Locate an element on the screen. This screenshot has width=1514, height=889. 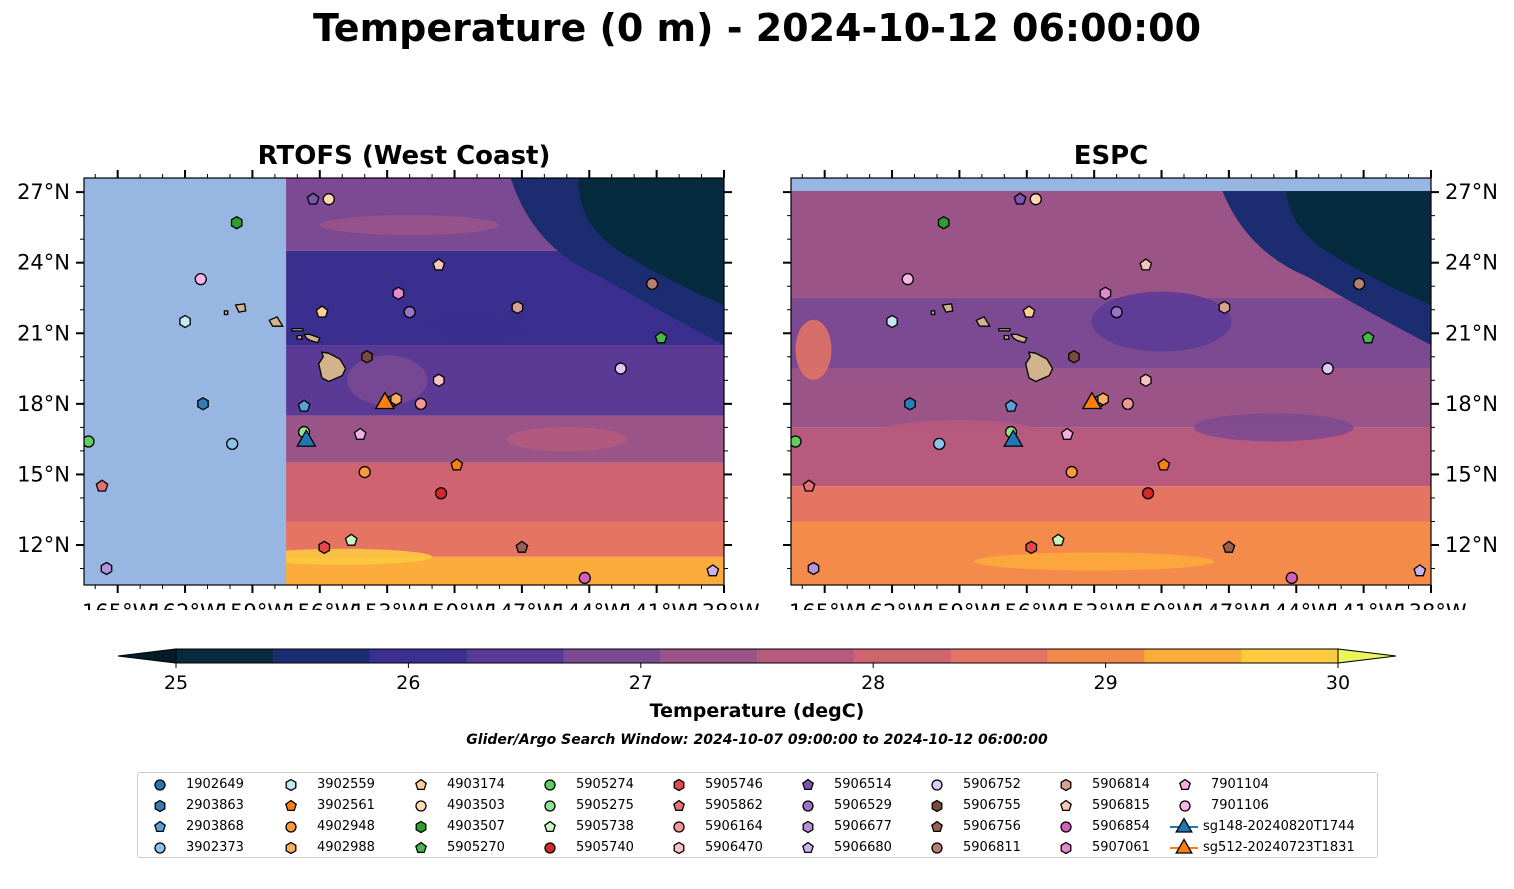
legend-label: 5906164 is located at coordinates (734, 826).